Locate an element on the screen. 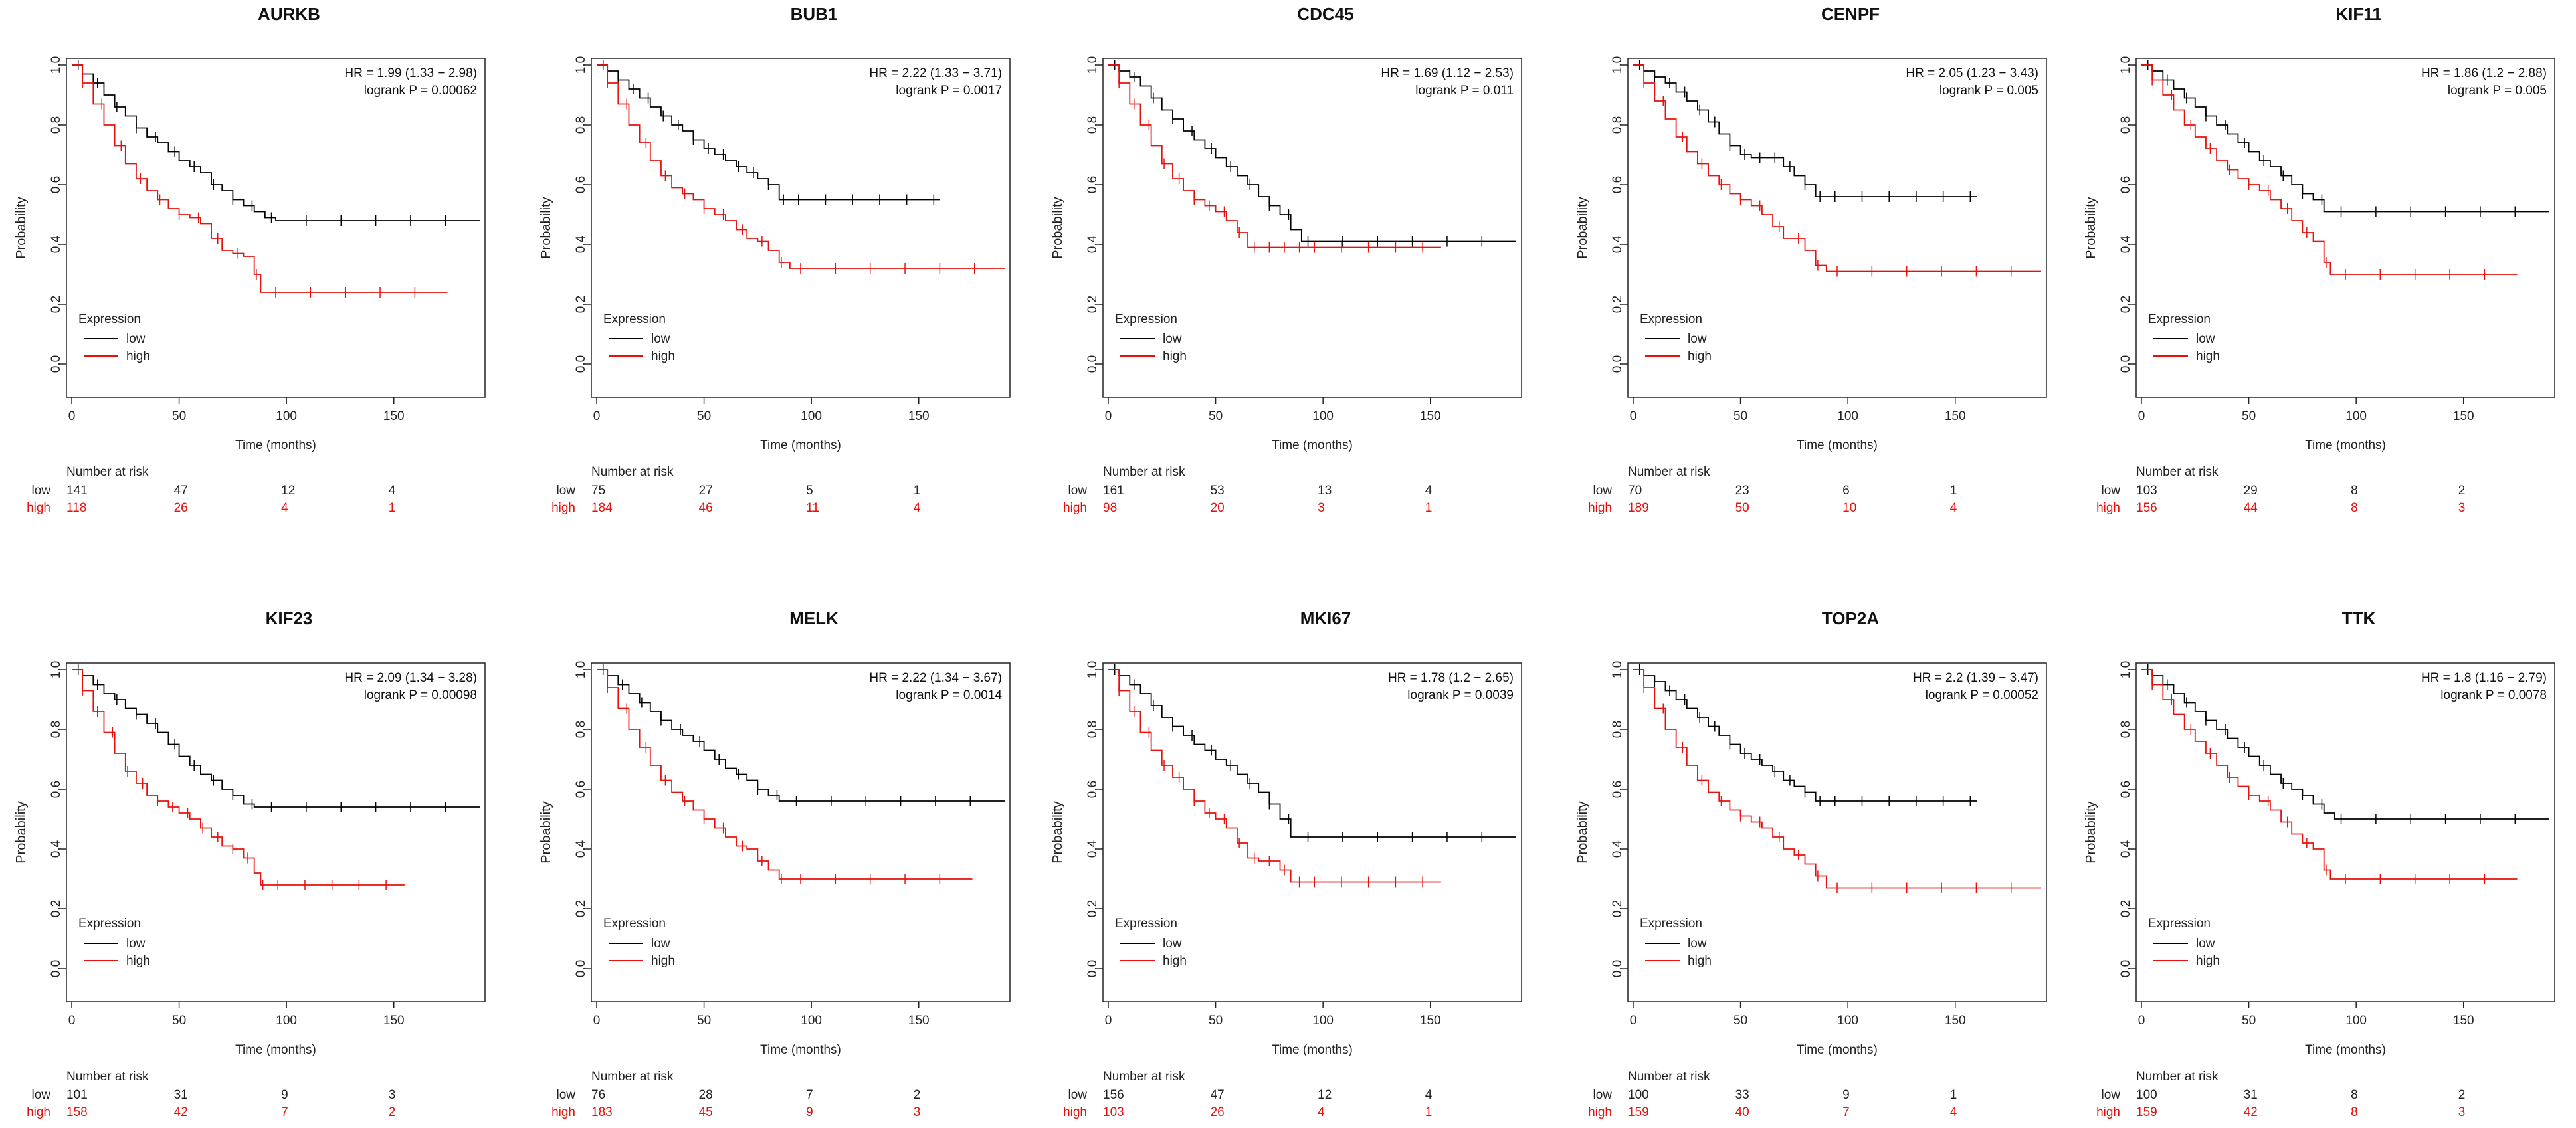  y-tick-label: 0.6 is located at coordinates (2126, 184).